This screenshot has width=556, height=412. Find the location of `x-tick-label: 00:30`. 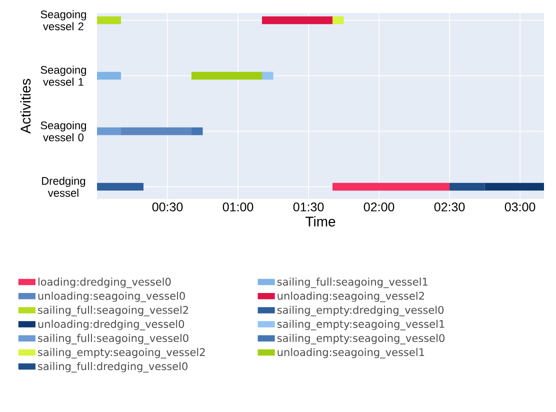

x-tick-label: 00:30 is located at coordinates (167, 207).